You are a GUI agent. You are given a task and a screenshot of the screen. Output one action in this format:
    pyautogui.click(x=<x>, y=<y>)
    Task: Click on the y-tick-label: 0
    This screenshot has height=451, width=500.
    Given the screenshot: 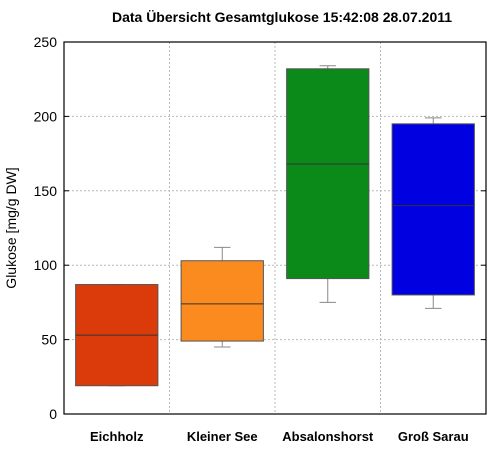 What is the action you would take?
    pyautogui.click(x=53, y=414)
    